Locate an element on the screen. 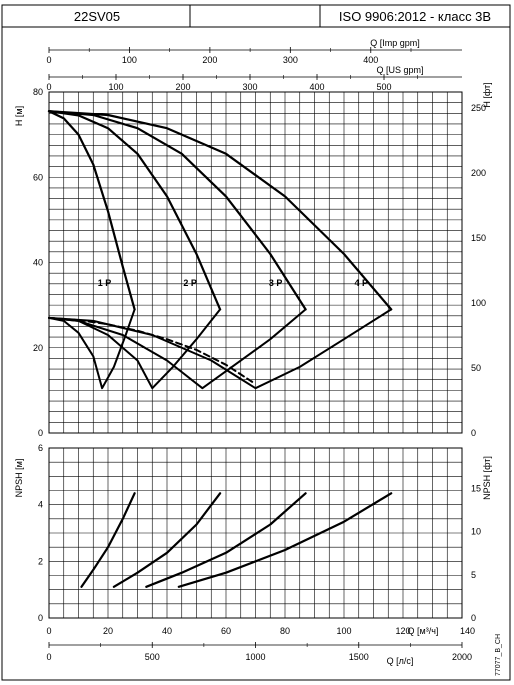 Image resolution: width=514 pixels, height=685 pixels. head-y-tick-label: 0 is located at coordinates (40, 433).